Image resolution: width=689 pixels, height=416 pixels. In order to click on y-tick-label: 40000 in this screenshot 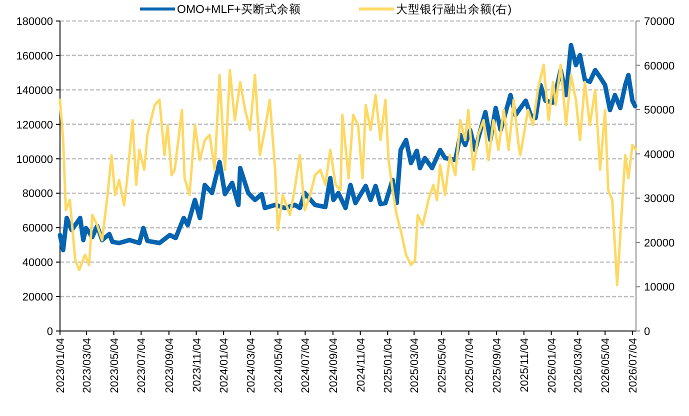, I will do `click(37, 263)`.